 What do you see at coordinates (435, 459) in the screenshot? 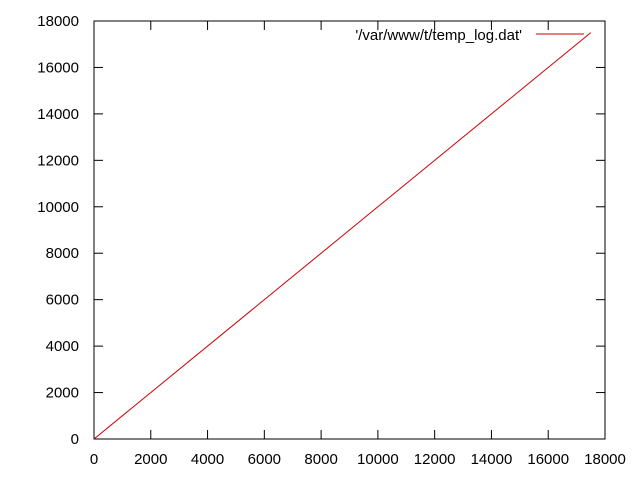
I see `x-tick-label: 12000` at bounding box center [435, 459].